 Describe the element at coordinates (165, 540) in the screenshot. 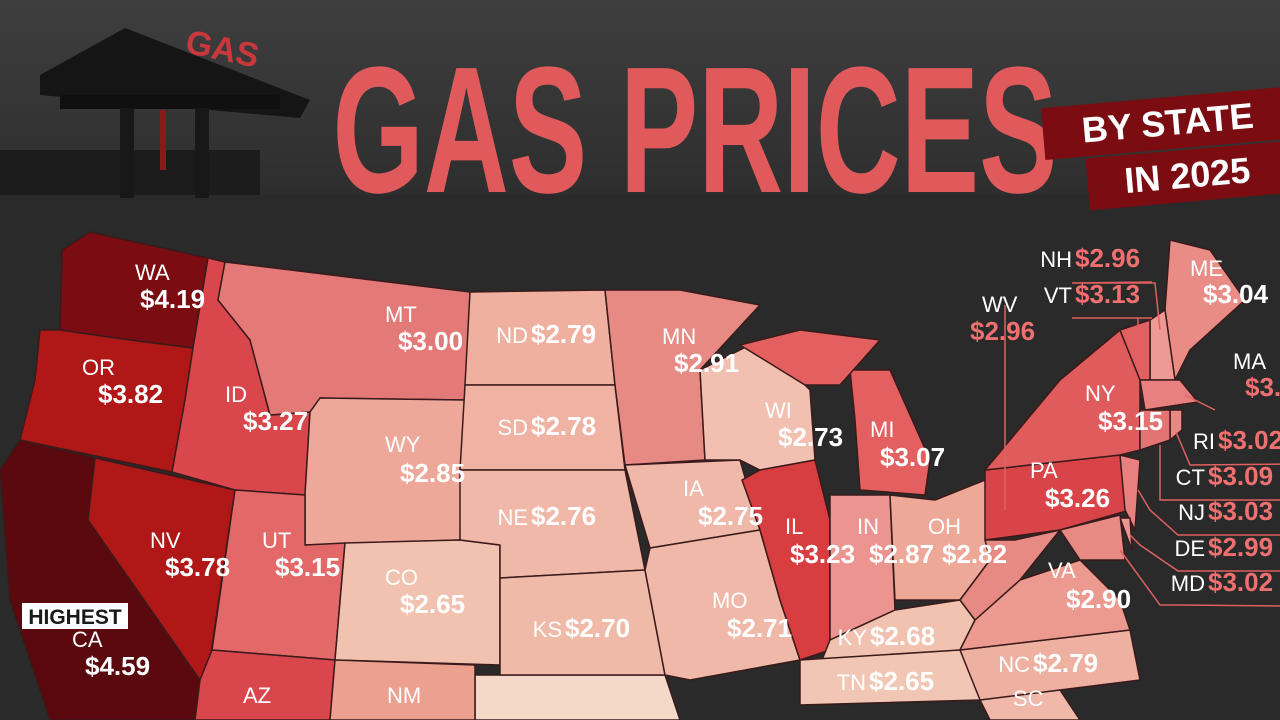

I see `state-name: NV` at that location.